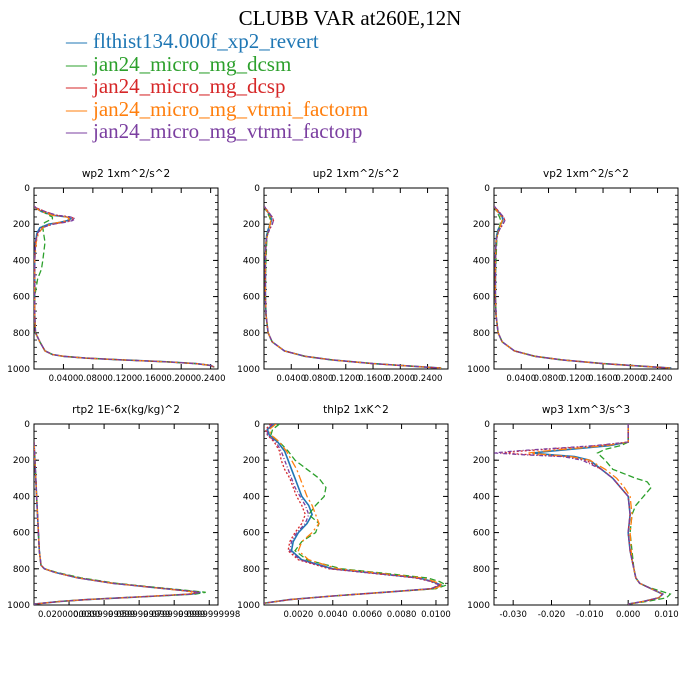 Image resolution: width=700 pixels, height=700 pixels. Describe the element at coordinates (192, 63) in the screenshot. I see `legend-label: jan24_micro_mg_dcsm` at that location.